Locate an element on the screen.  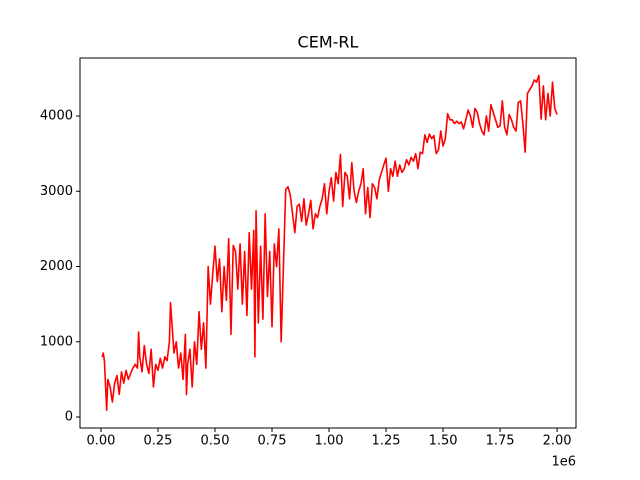
chart-title: CEM-RL is located at coordinates (328, 42).